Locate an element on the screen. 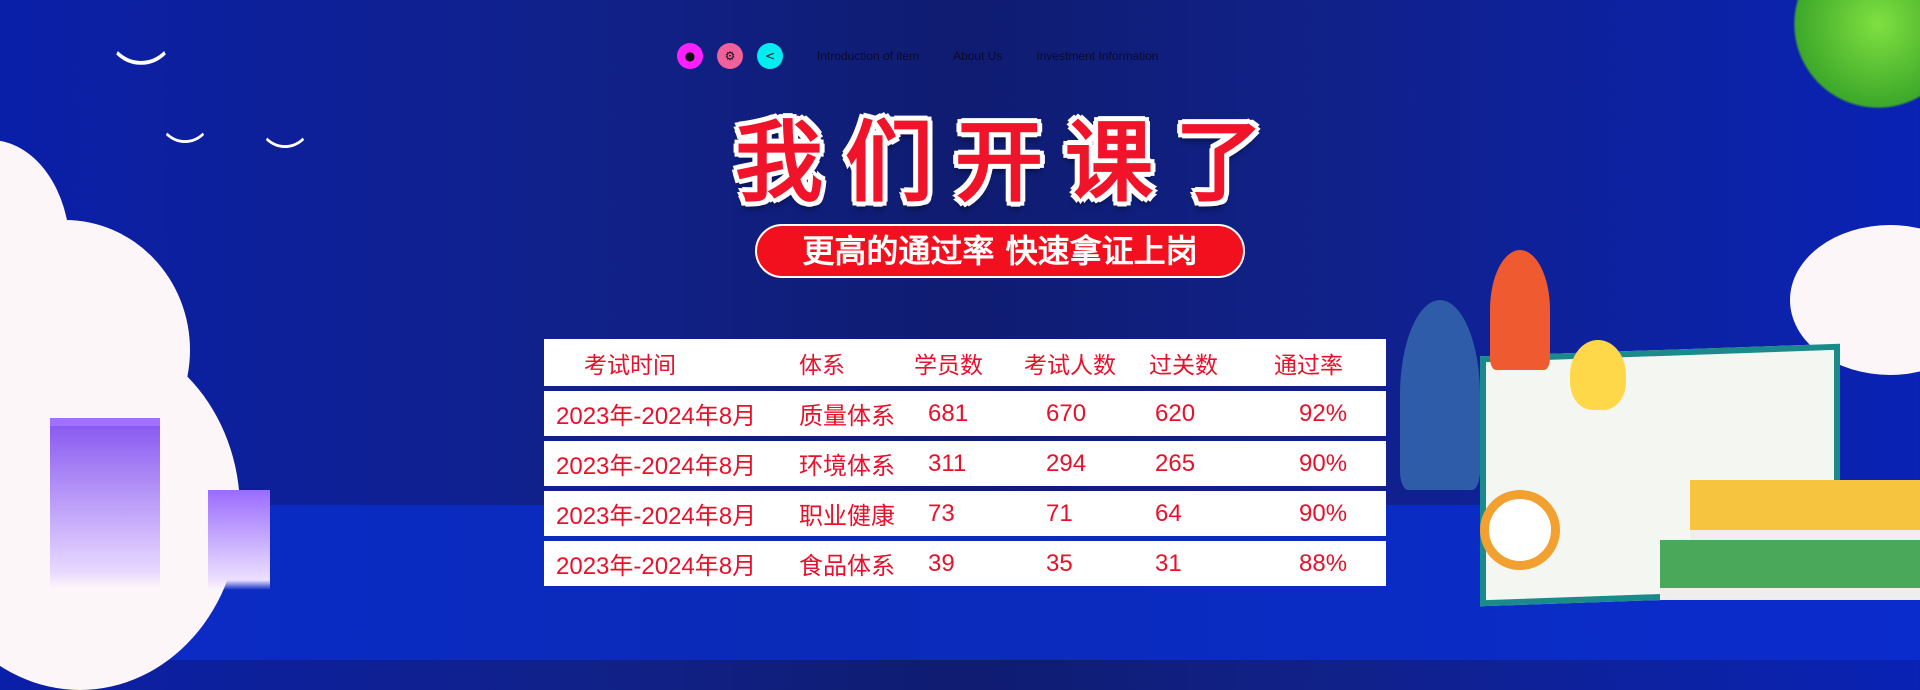  table-row: 2023年-2024年8月 环境体系 311 294 265 90% is located at coordinates (965, 463).